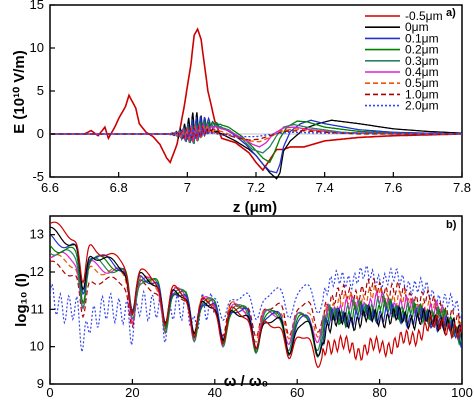  Describe the element at coordinates (255, 207) in the screenshot. I see `x-axis-label-a: z (μm)` at that location.